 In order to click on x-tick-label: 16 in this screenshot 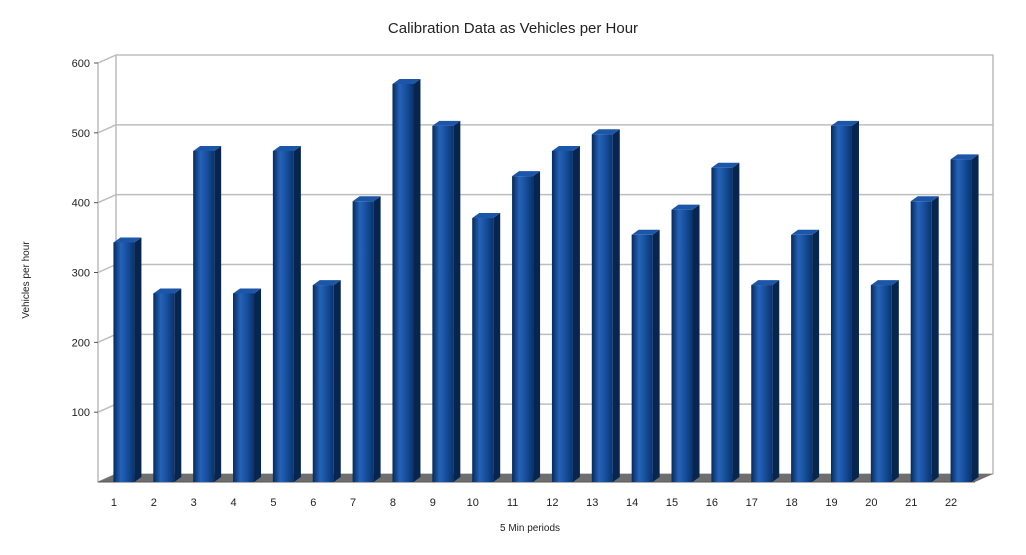, I will do `click(712, 503)`.